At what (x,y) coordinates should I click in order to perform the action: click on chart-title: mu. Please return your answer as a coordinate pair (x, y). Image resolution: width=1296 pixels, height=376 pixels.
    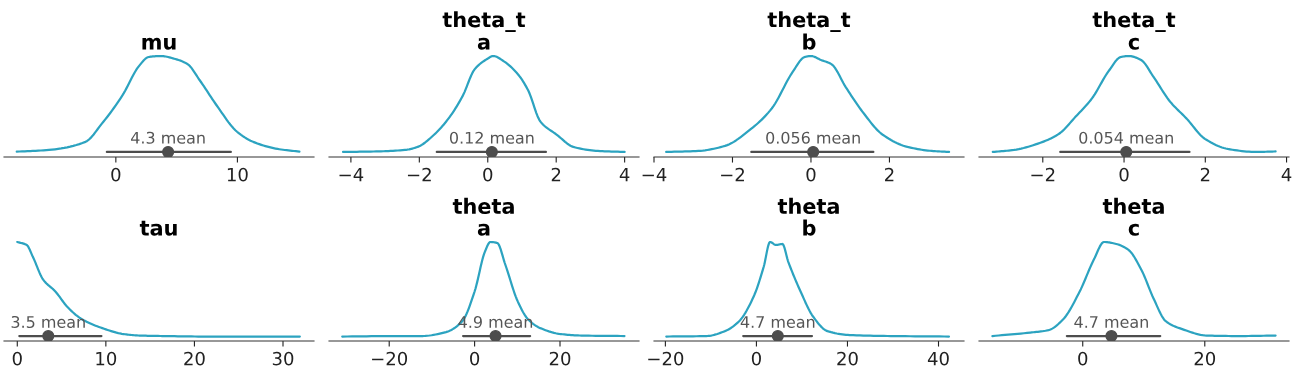
    Looking at the image, I should click on (159, 43).